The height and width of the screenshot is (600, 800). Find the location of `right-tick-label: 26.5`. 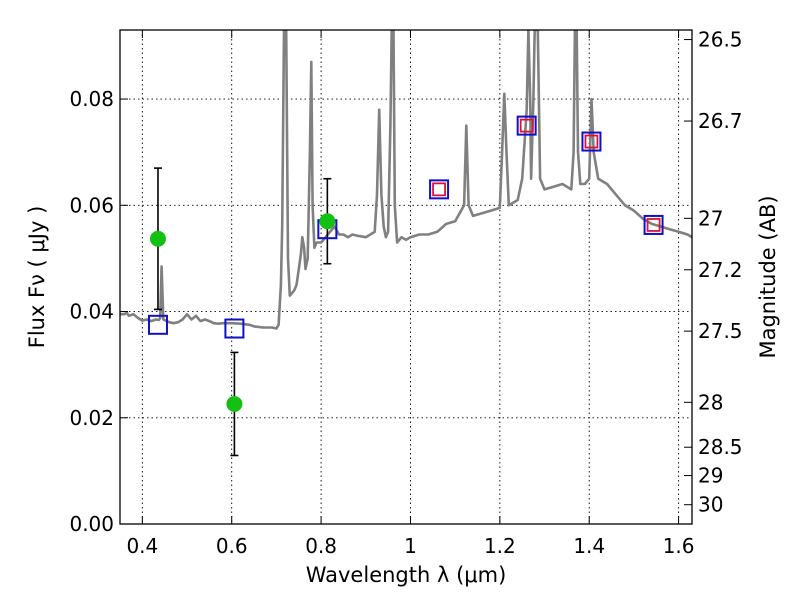

right-tick-label: 26.5 is located at coordinates (720, 40).